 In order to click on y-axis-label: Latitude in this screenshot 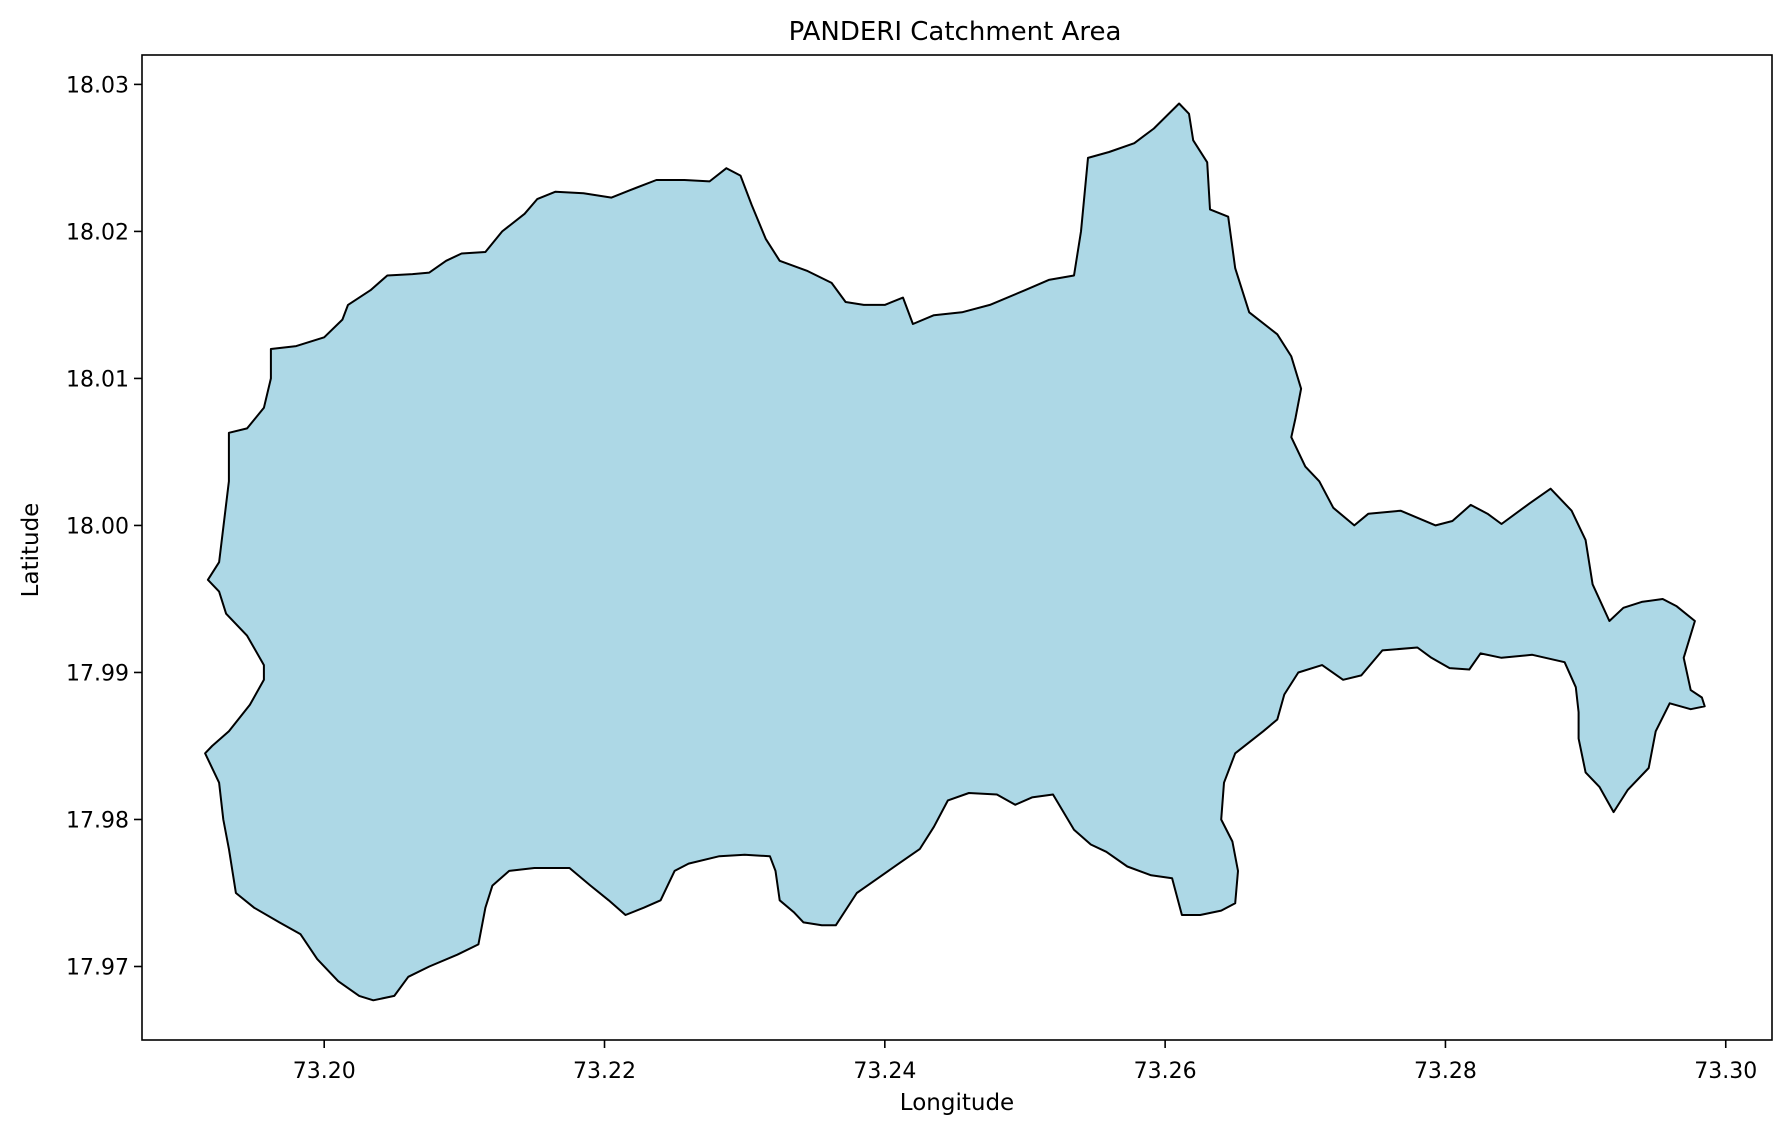, I will do `click(31, 550)`.